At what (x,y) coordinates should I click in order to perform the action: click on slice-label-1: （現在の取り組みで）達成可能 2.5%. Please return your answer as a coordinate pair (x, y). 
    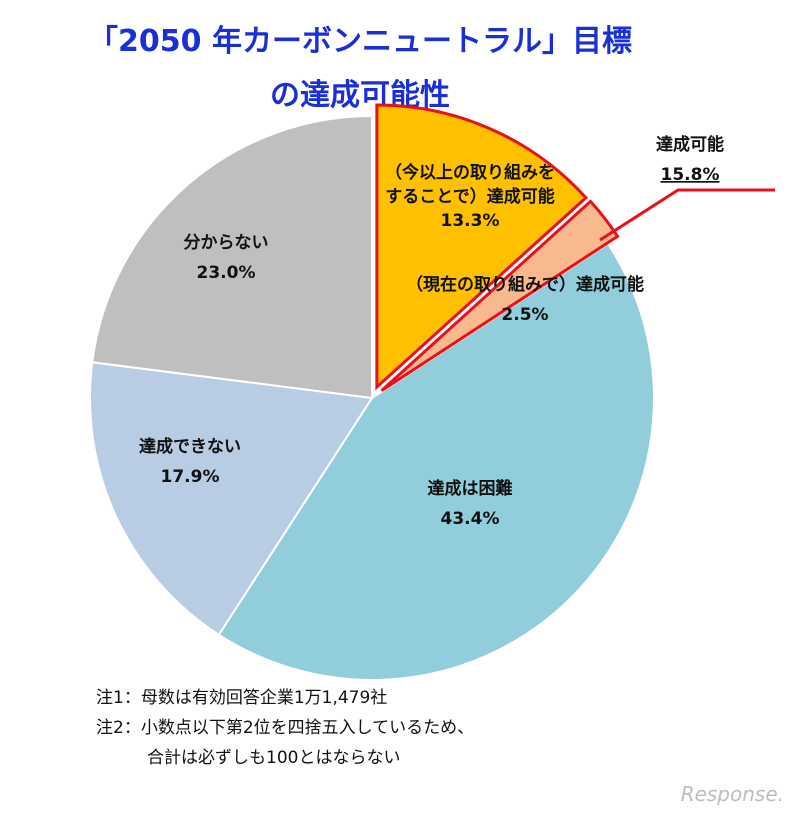
    Looking at the image, I should click on (525, 299).